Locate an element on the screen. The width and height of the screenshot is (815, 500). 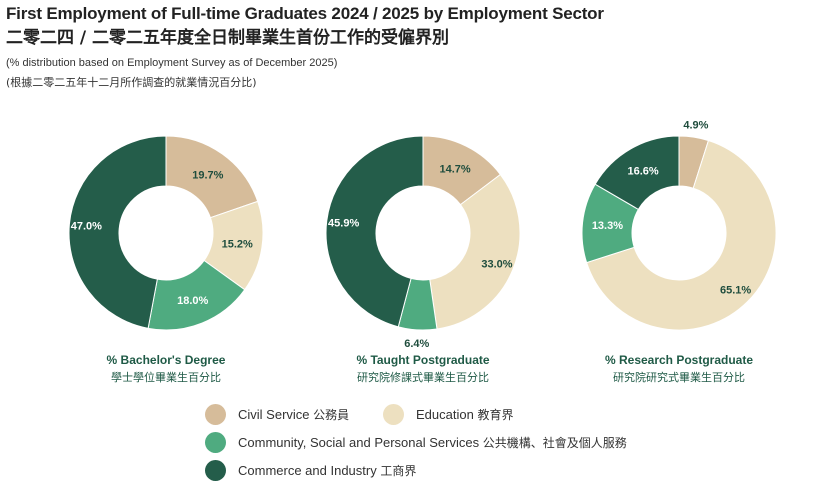
chart-caption: % Taught Postgraduate is located at coordinates (422, 360).